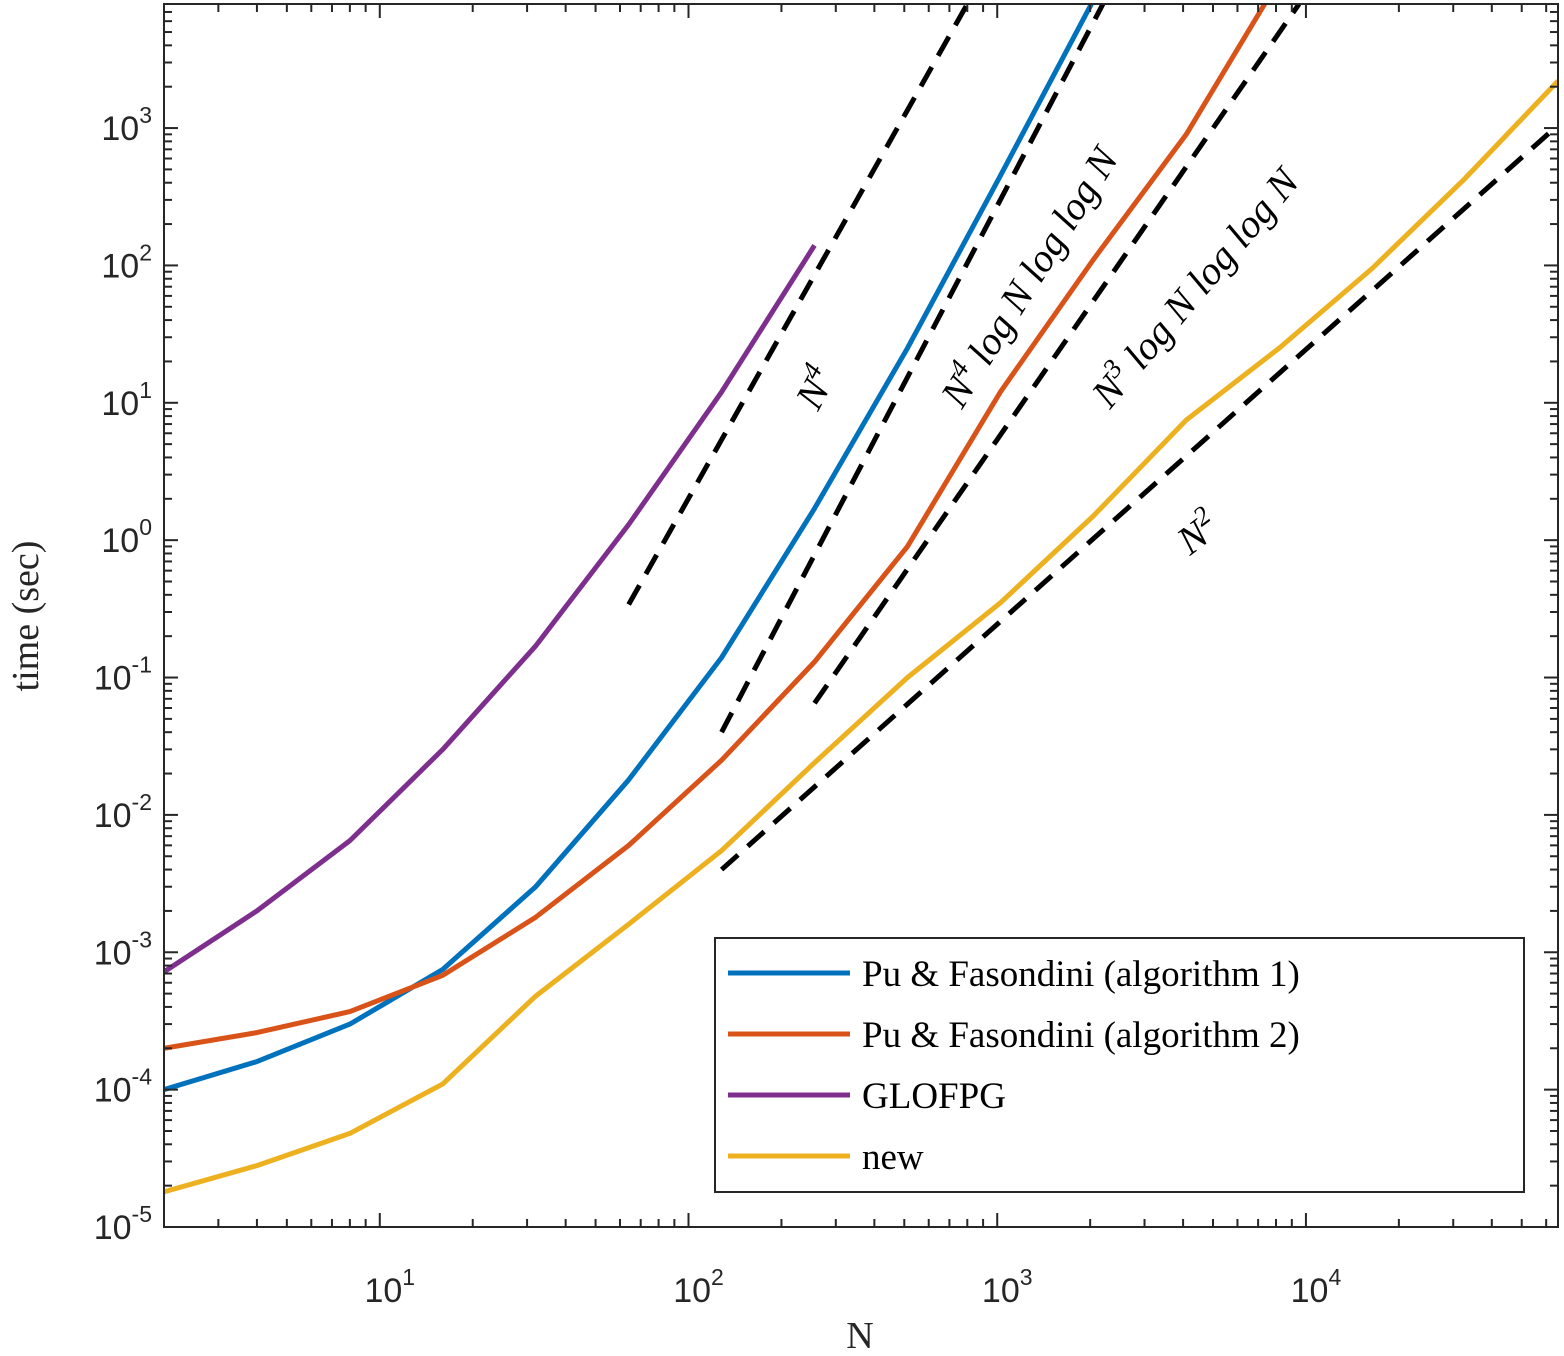 The height and width of the screenshot is (1356, 1564). Describe the element at coordinates (126, 262) in the screenshot. I see `y-tick-label: 10²` at that location.